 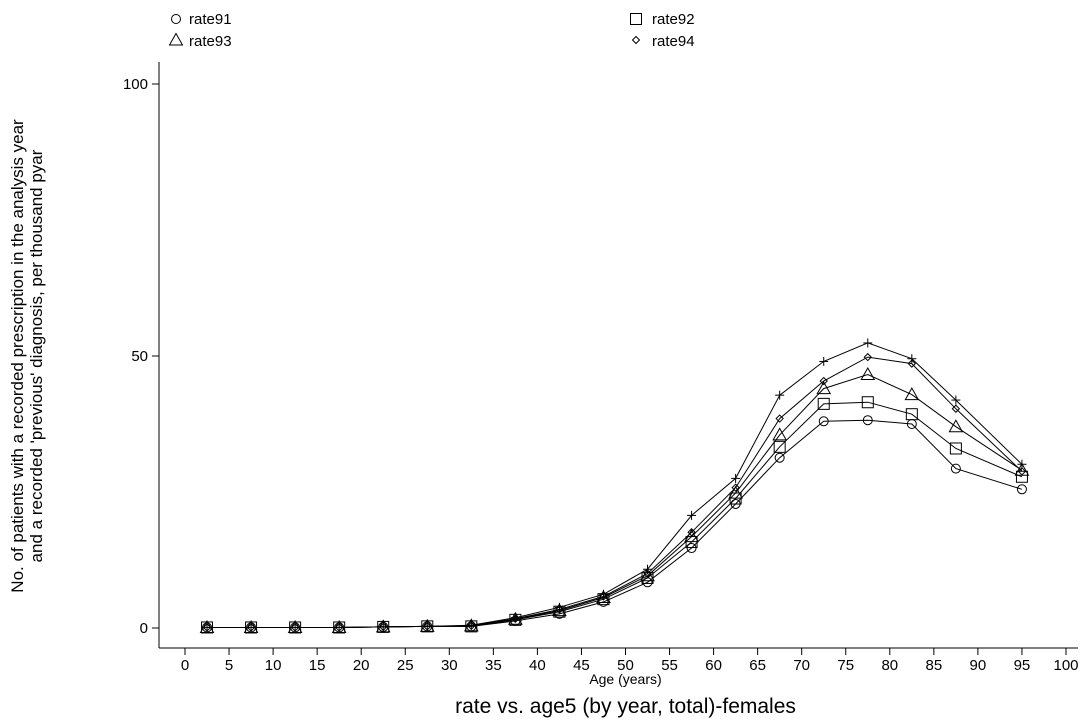 What do you see at coordinates (229, 665) in the screenshot?
I see `x-tick-label: 5` at bounding box center [229, 665].